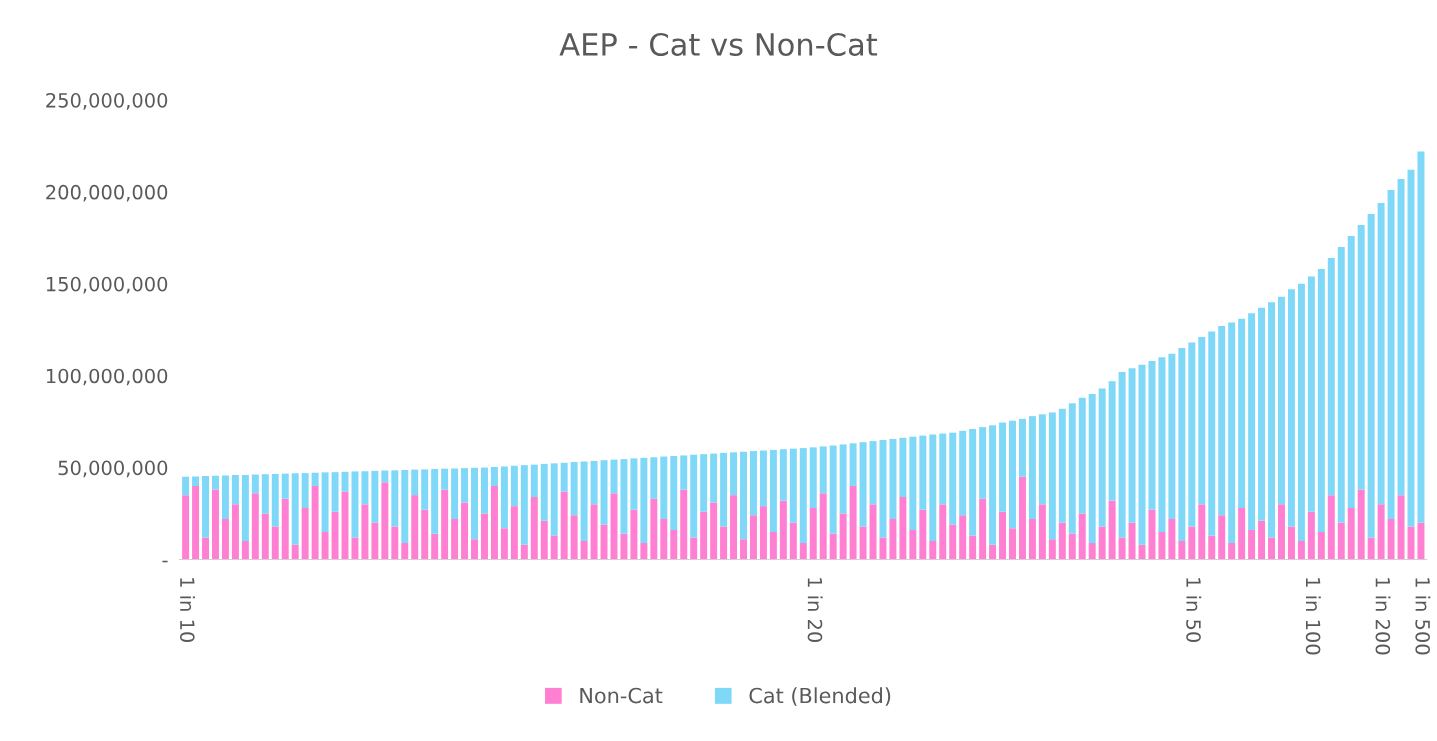 This screenshot has width=1437, height=741. I want to click on y-tick-label: 200,000,000, so click(107, 193).